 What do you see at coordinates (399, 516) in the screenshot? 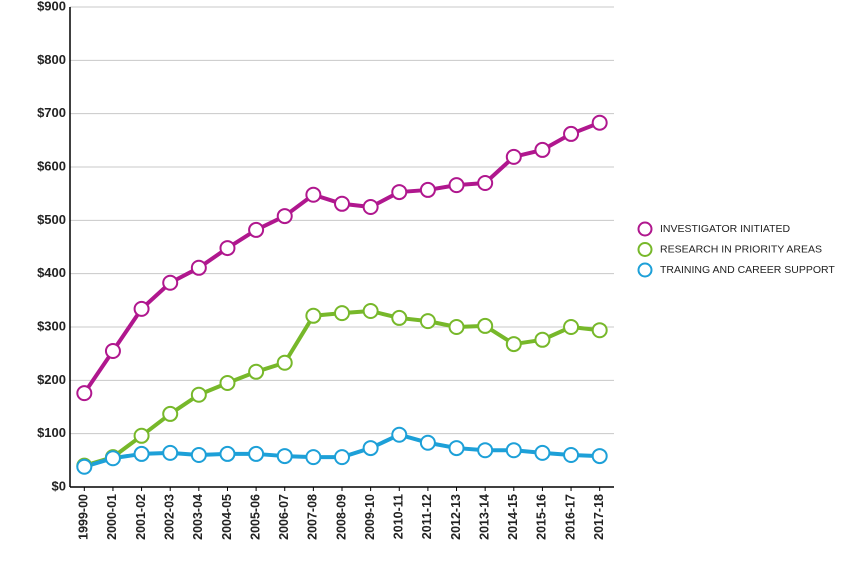
I see `x-tick-label: 2010-11` at bounding box center [399, 516].